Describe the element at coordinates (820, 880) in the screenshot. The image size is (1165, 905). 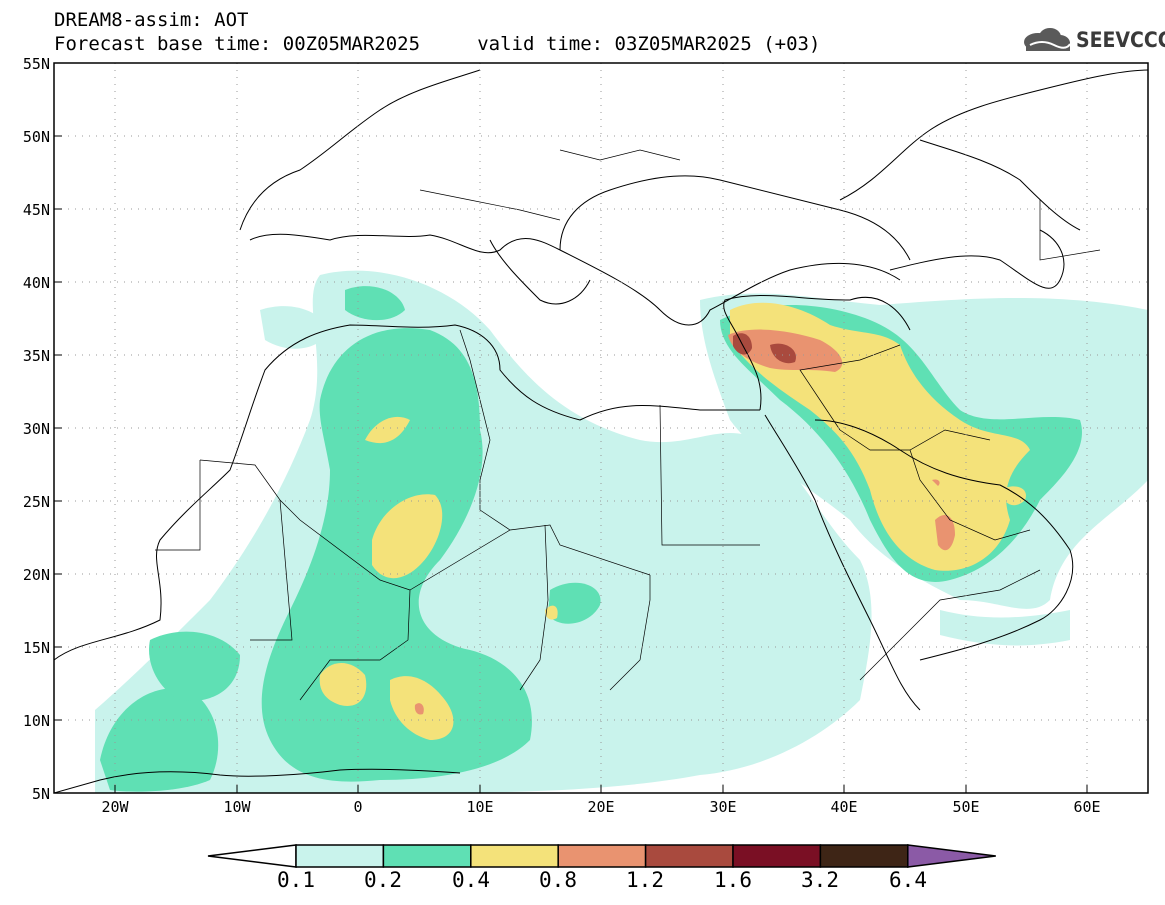
I see `colorbar-label: 3.2` at that location.